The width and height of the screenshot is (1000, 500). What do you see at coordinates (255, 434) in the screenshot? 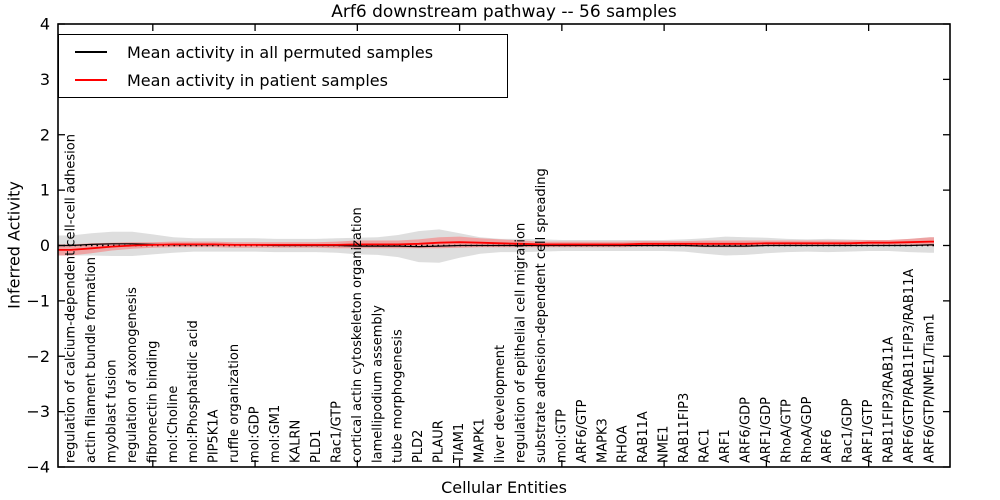
I see `category-label: mol:GDP` at bounding box center [255, 434].